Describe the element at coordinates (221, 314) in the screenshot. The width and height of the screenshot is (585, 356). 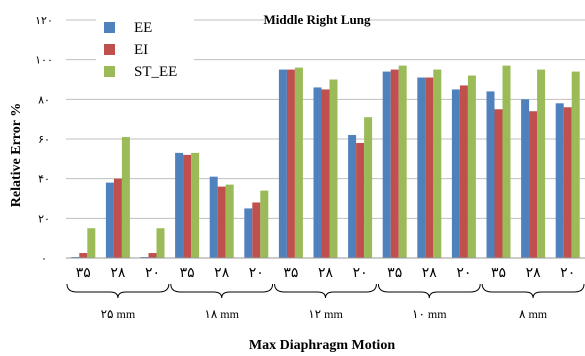
I see `group-label: ۱۸ mm` at that location.